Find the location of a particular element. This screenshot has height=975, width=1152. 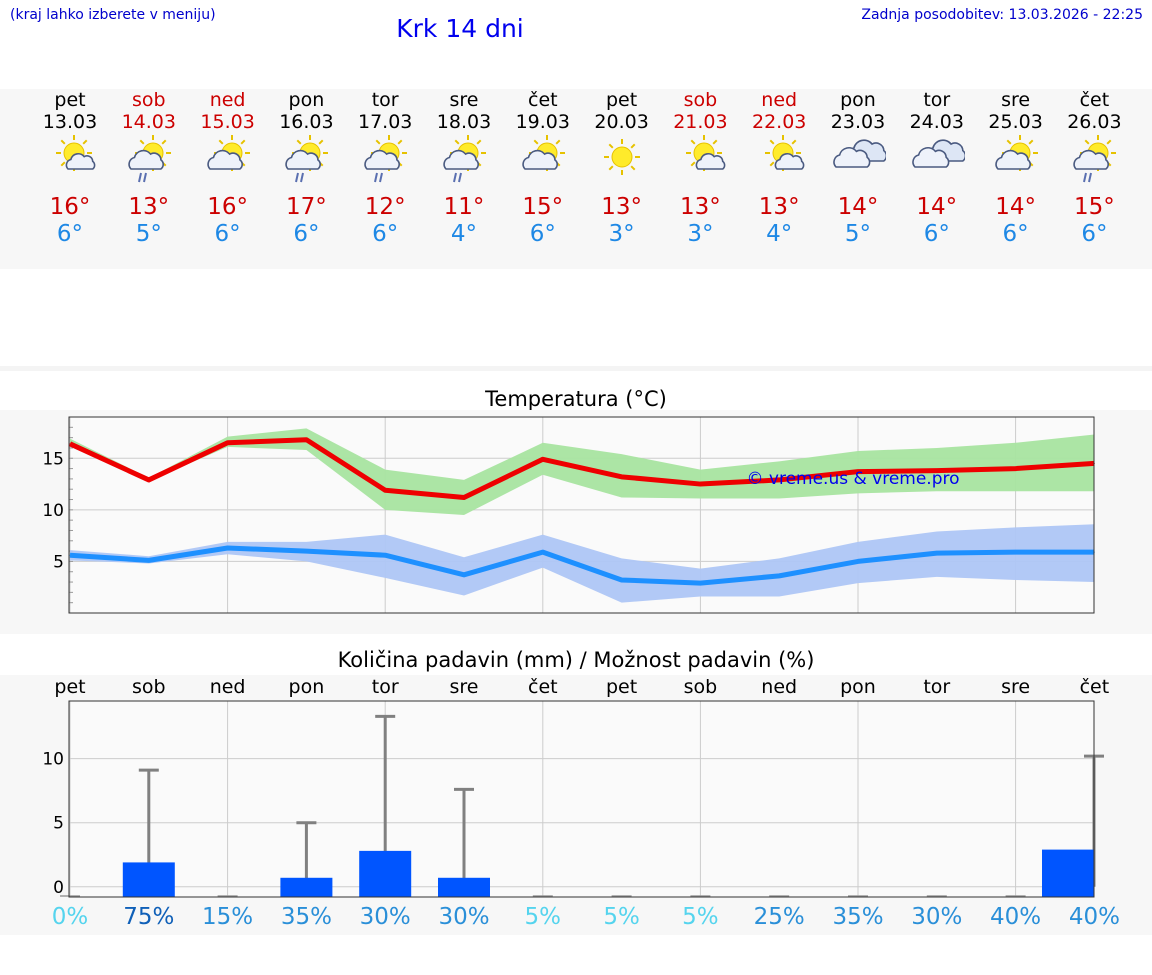

sun-icon is located at coordinates (621, 157).